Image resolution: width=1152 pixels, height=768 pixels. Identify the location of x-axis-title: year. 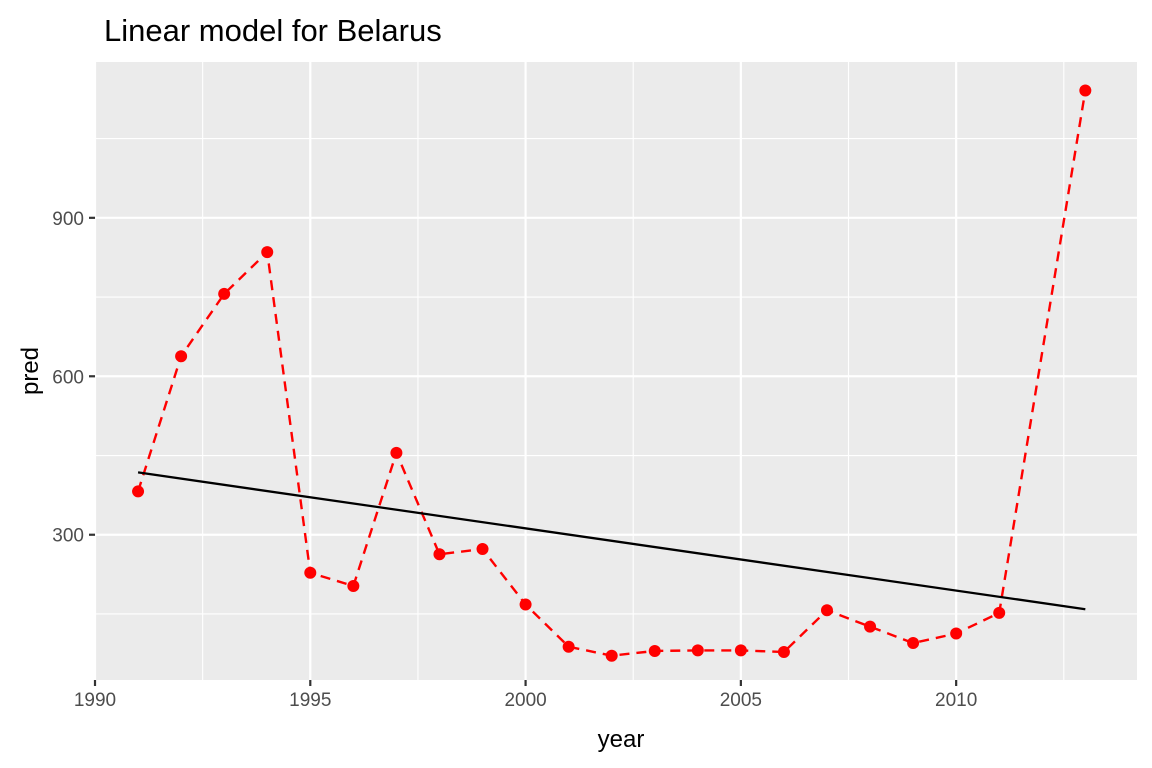
(621, 739).